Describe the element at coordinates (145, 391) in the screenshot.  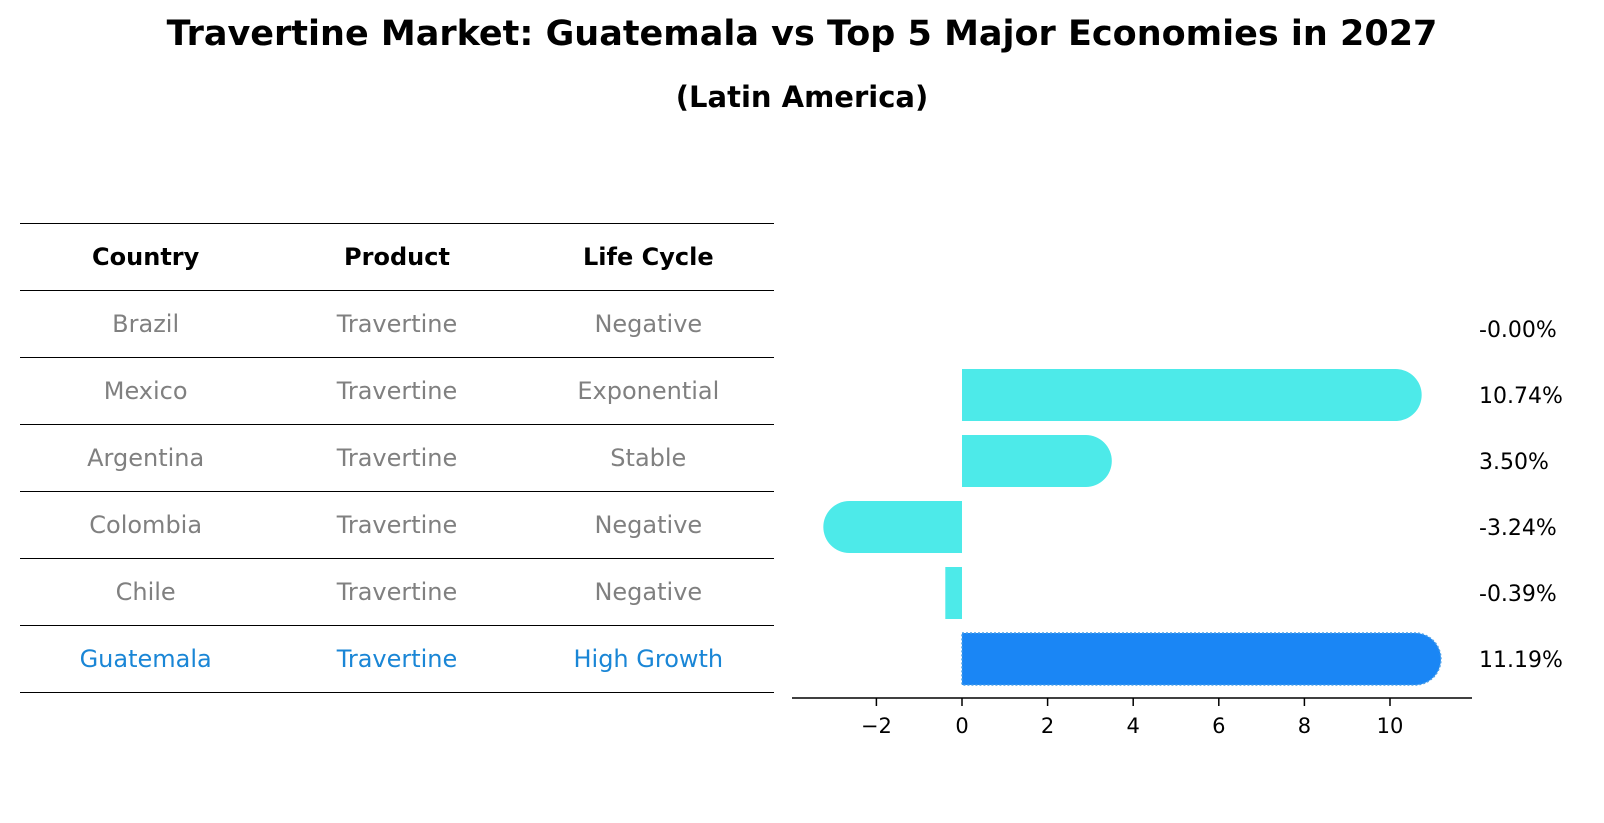
I see `cell-country: Mexico` at that location.